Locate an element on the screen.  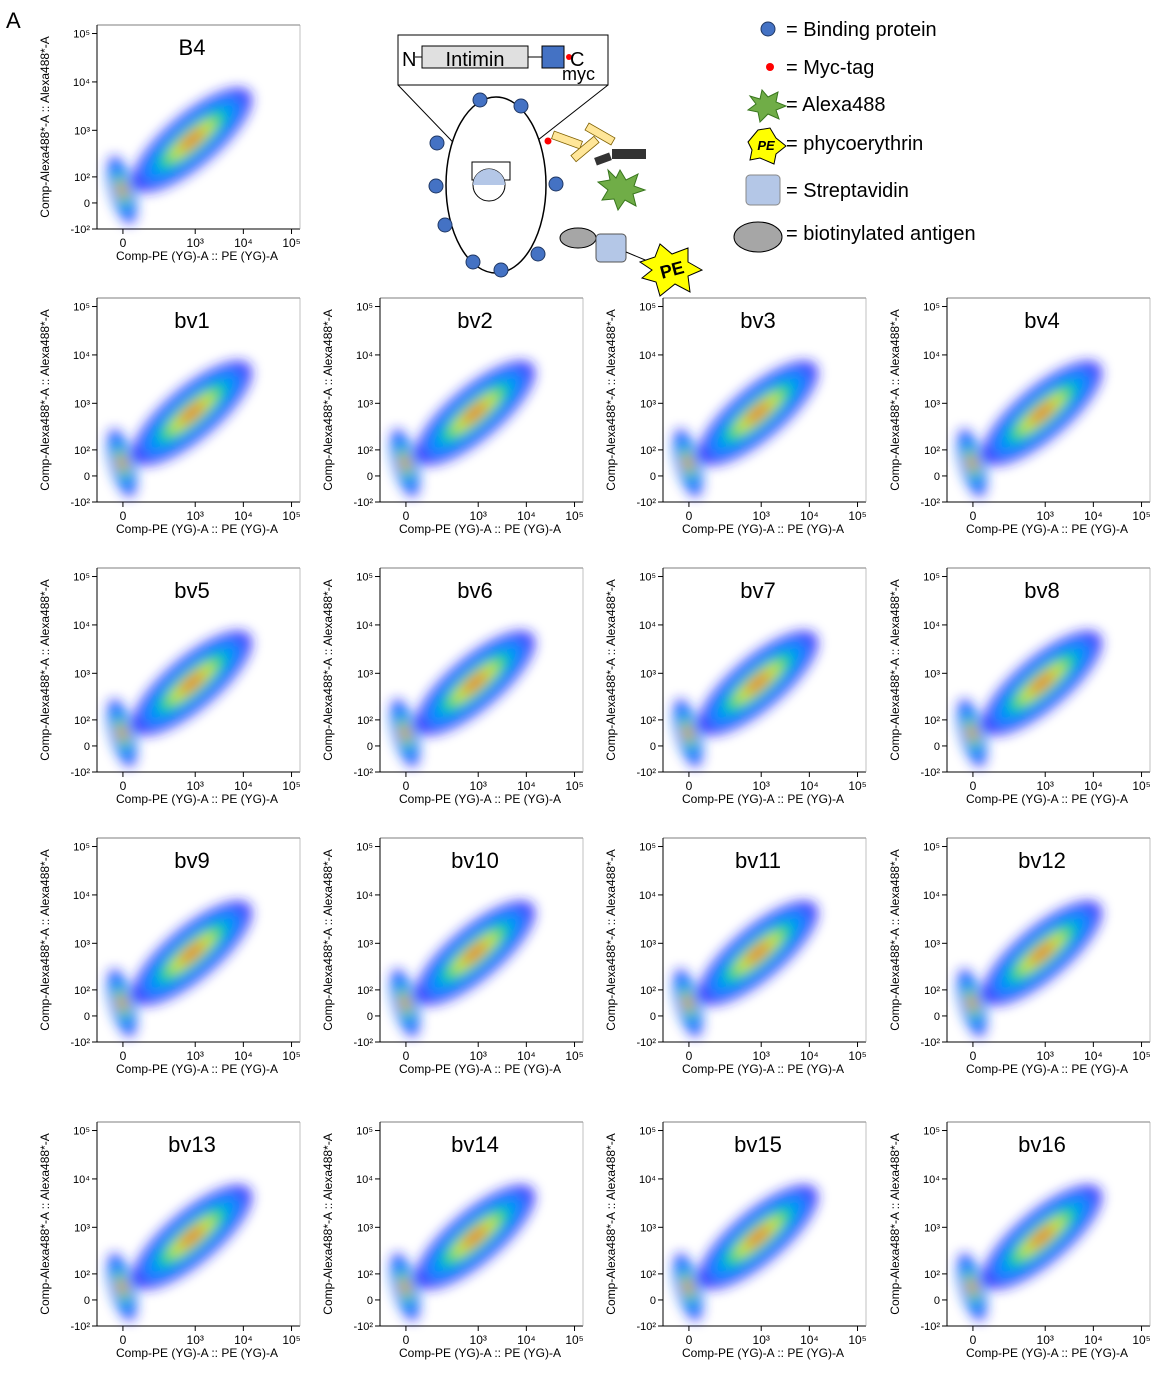
panel-title: bv15 is located at coordinates (758, 1144).